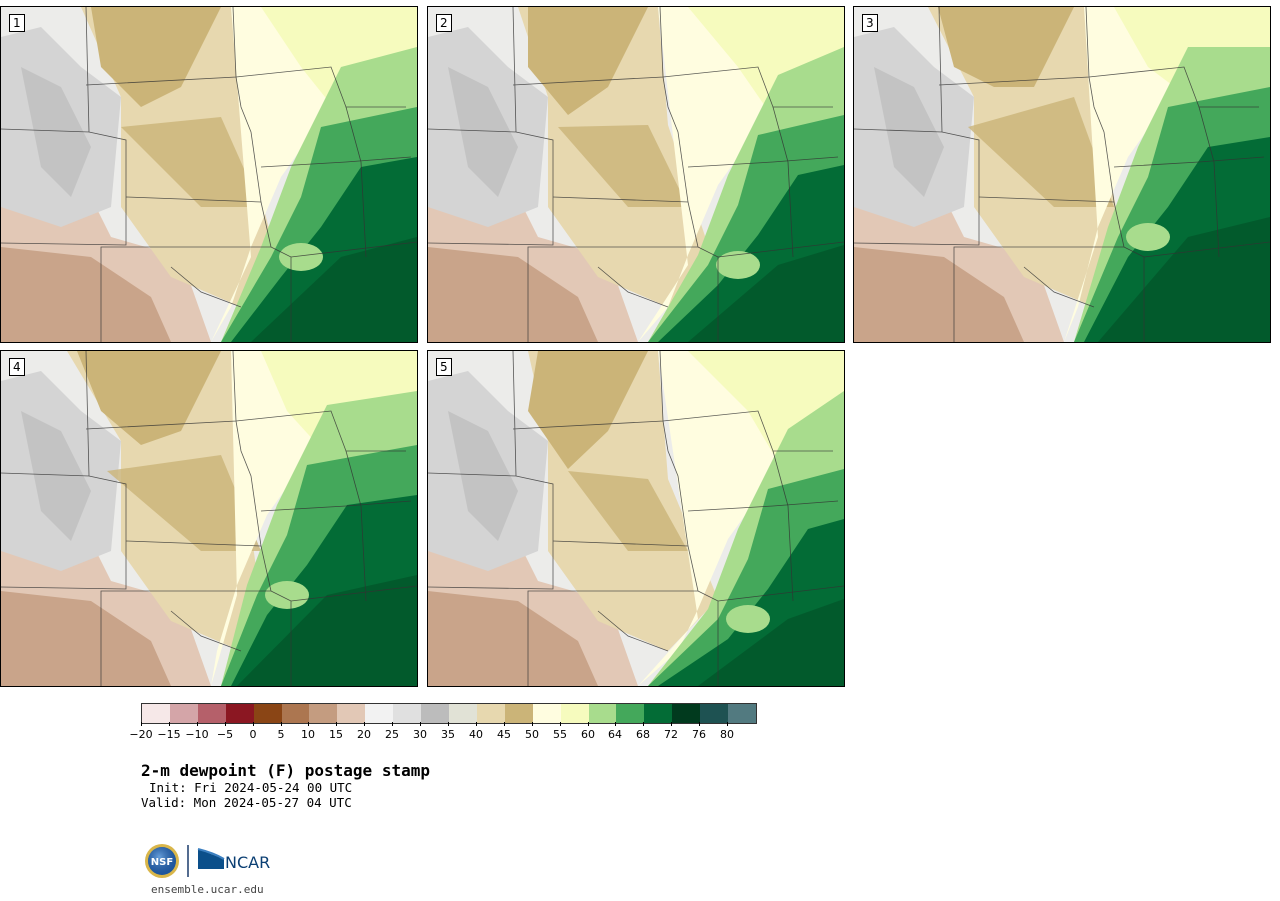  I want to click on sponsor-logos: NSF NCAR, so click(209, 861).